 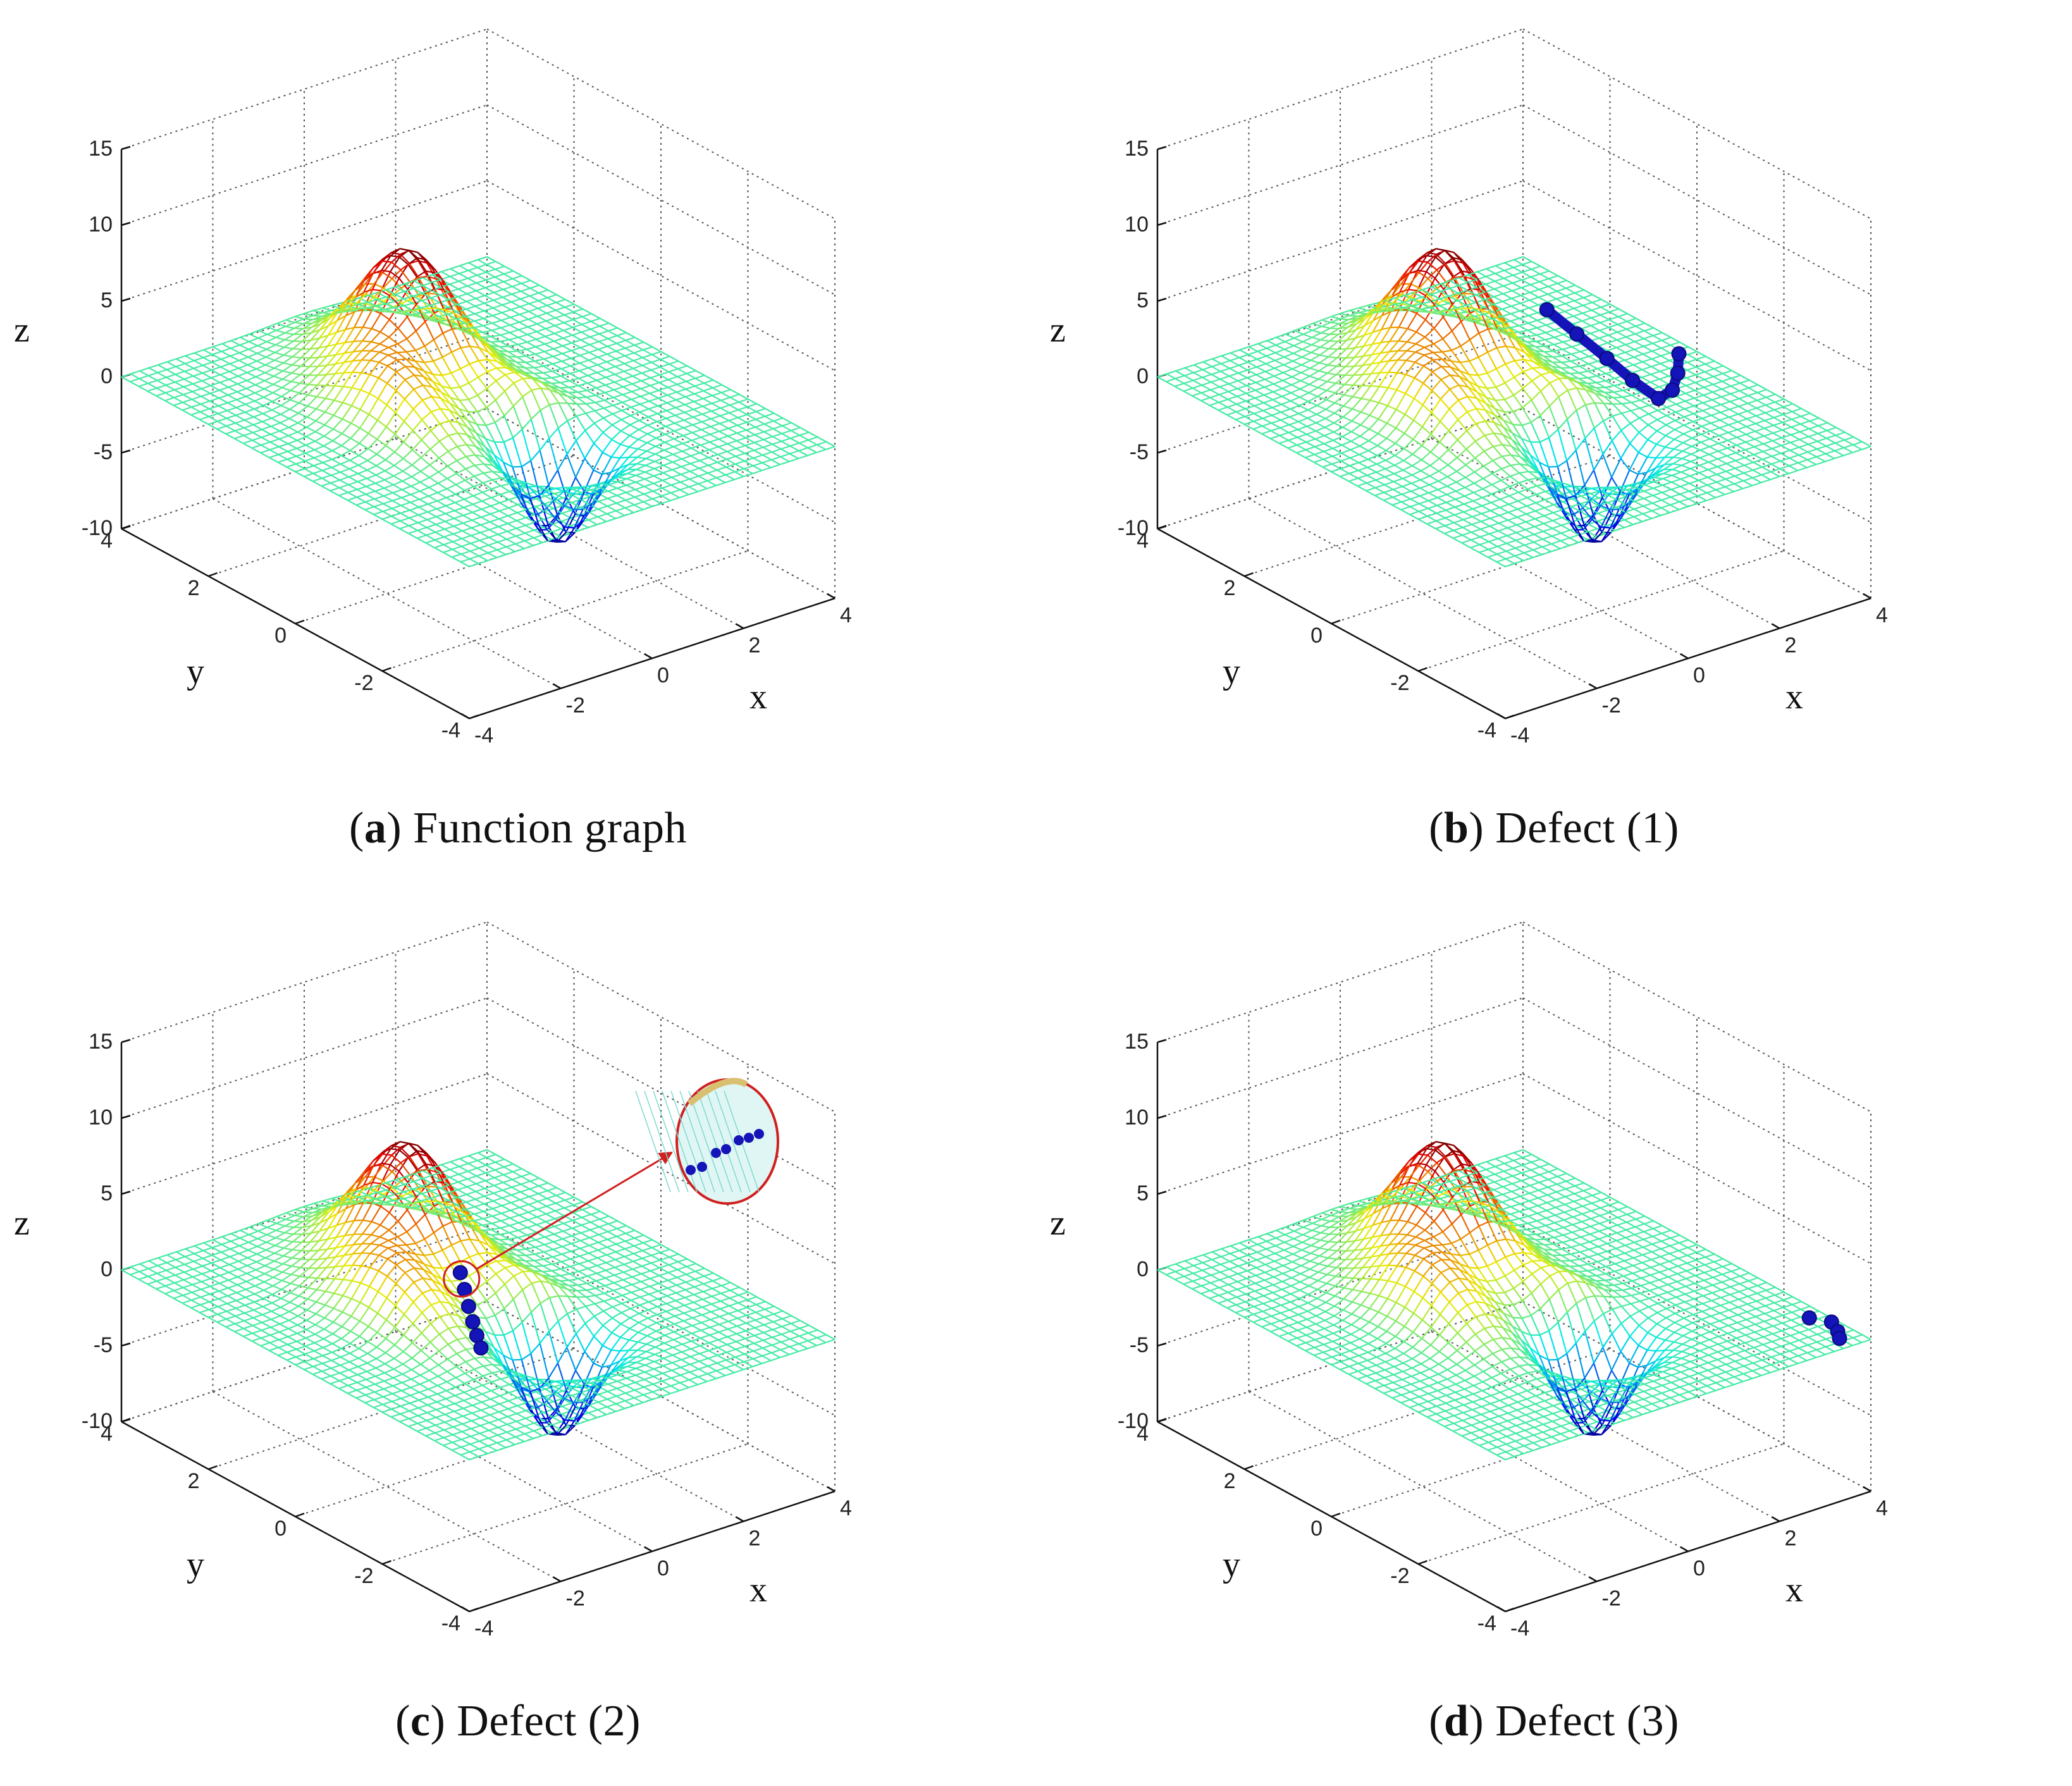 I want to click on axes, so click(x=1514, y=432).